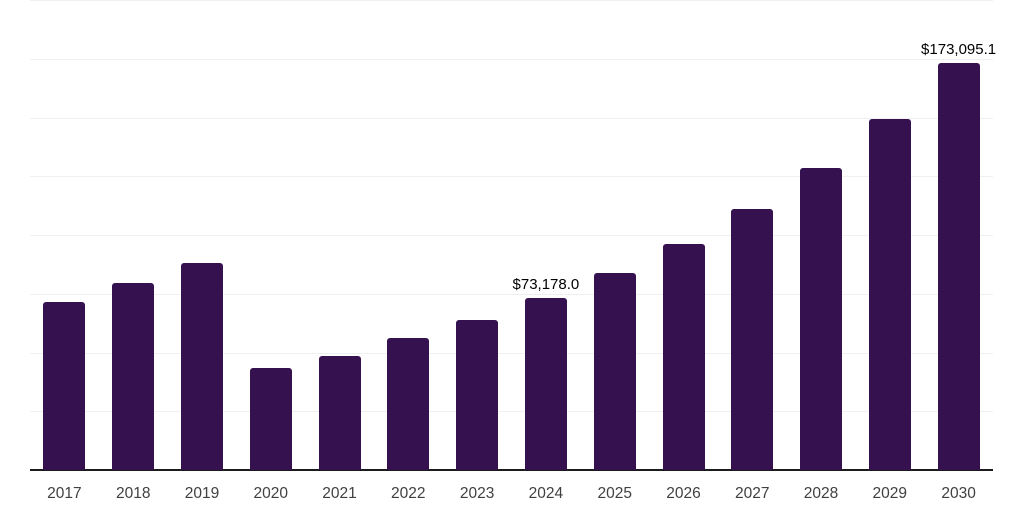 The height and width of the screenshot is (512, 1024). Describe the element at coordinates (408, 493) in the screenshot. I see `x-tick-2022: 2022` at that location.